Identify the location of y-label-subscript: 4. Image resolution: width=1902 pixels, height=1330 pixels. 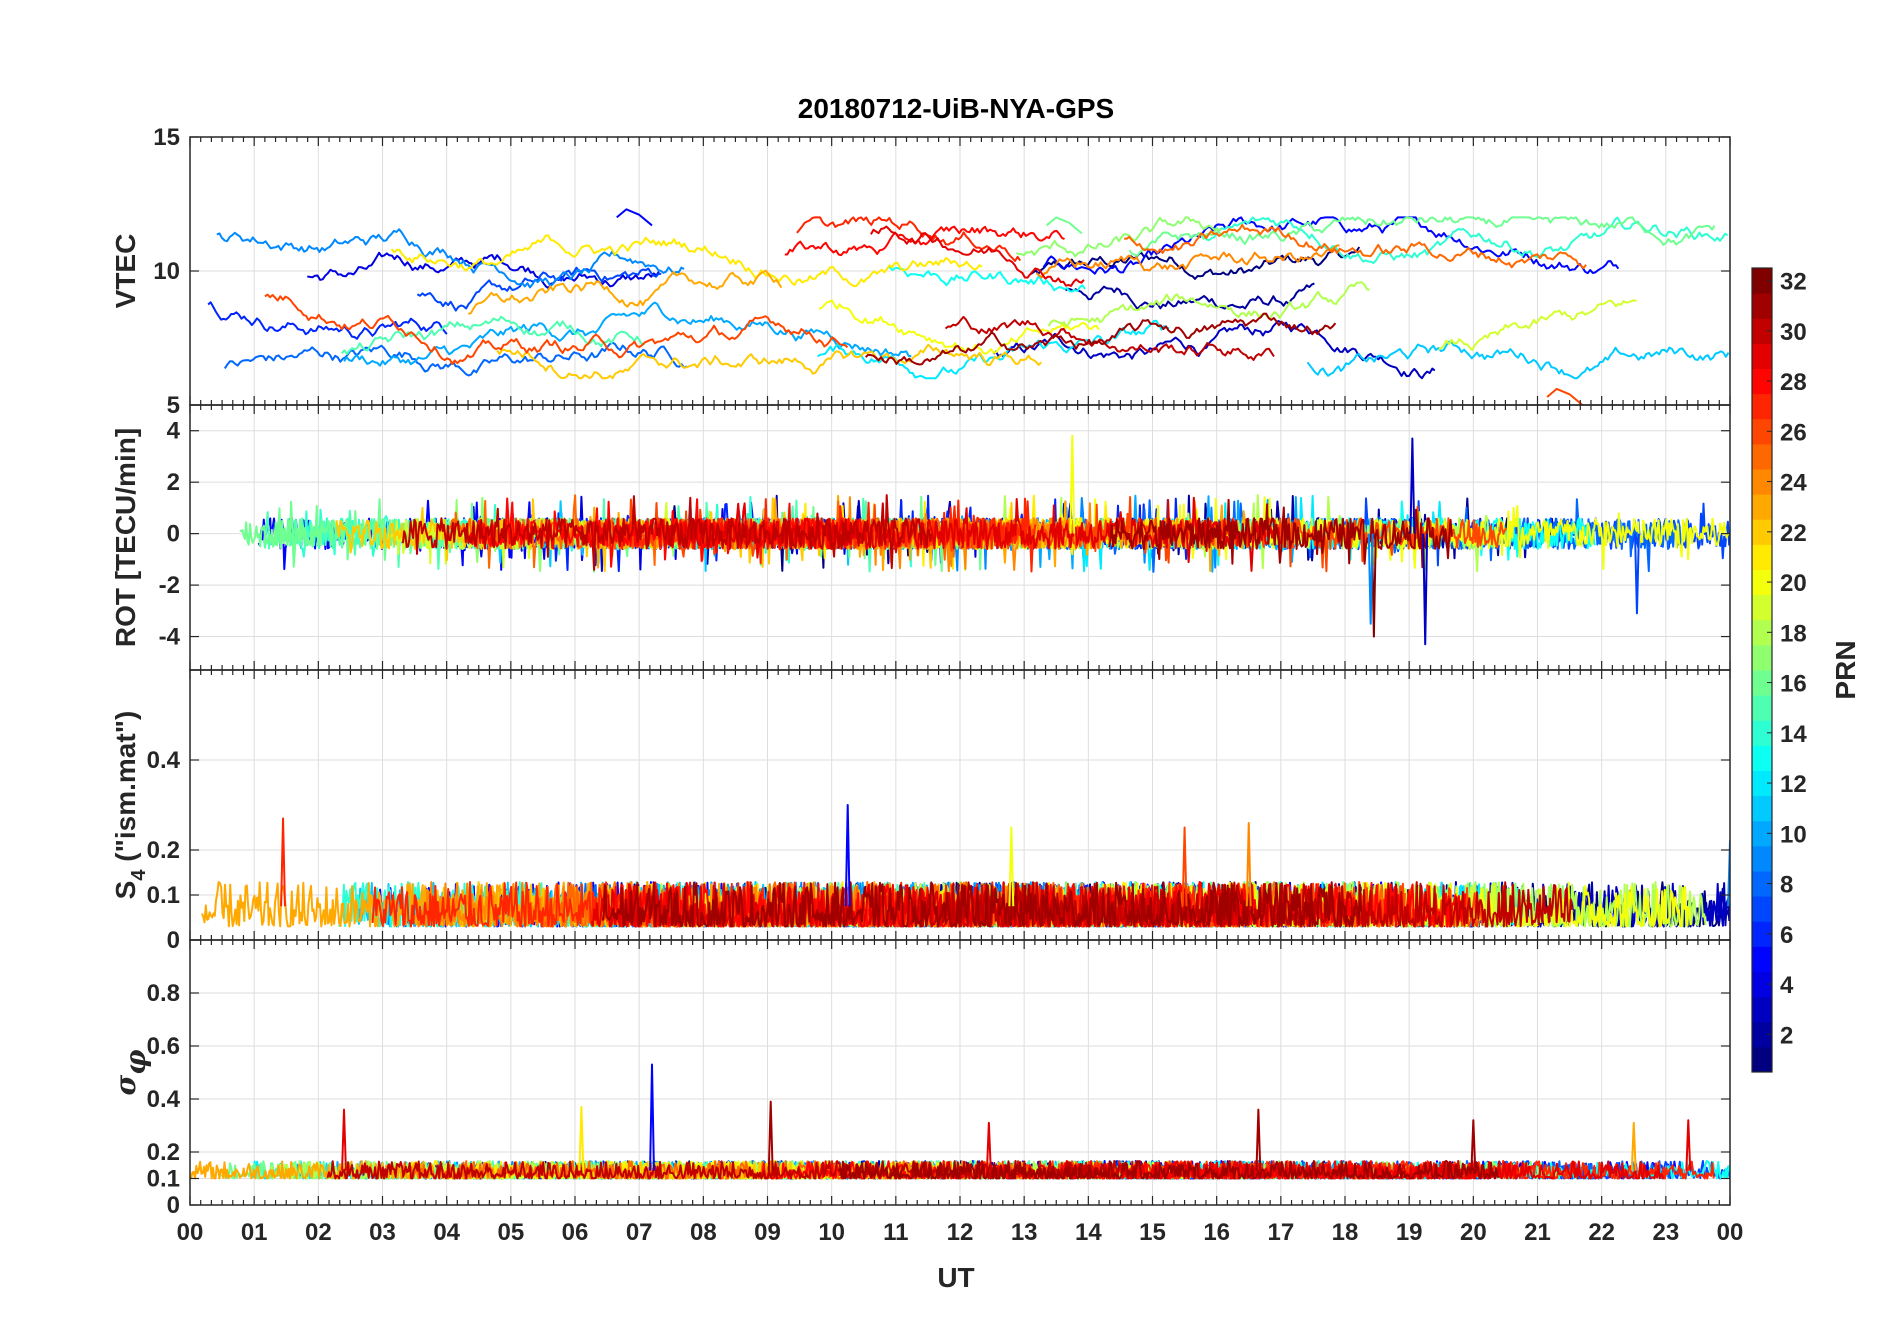
(139, 875).